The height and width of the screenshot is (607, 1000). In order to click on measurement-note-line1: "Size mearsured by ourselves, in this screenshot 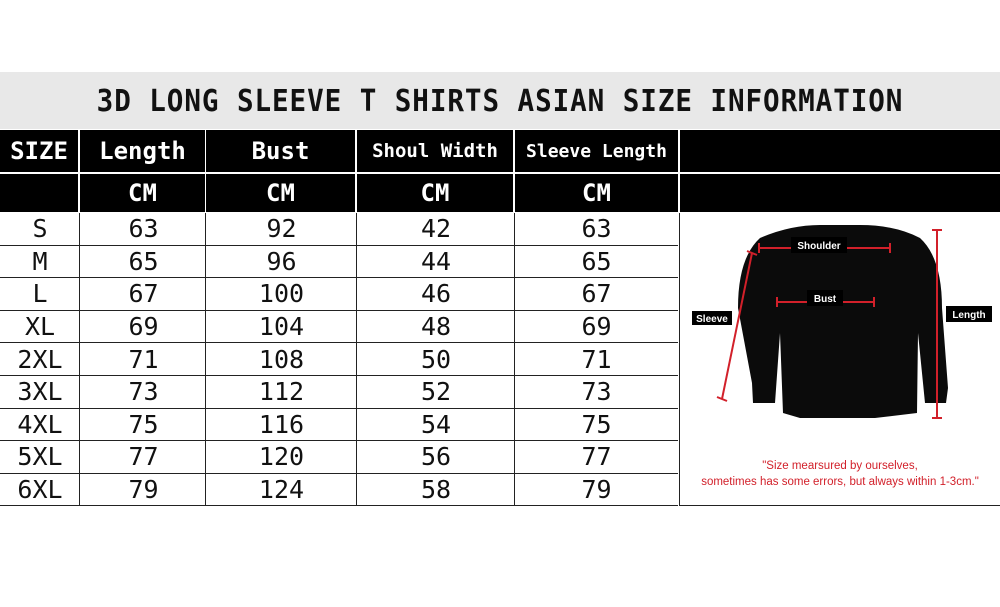, I will do `click(840, 466)`.